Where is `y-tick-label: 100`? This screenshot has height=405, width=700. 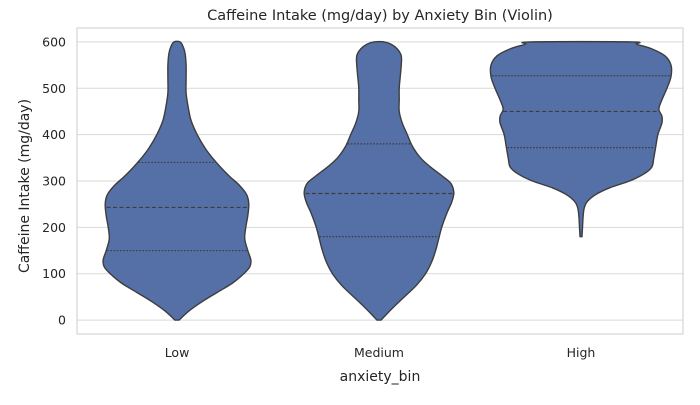 y-tick-label: 100 is located at coordinates (54, 273).